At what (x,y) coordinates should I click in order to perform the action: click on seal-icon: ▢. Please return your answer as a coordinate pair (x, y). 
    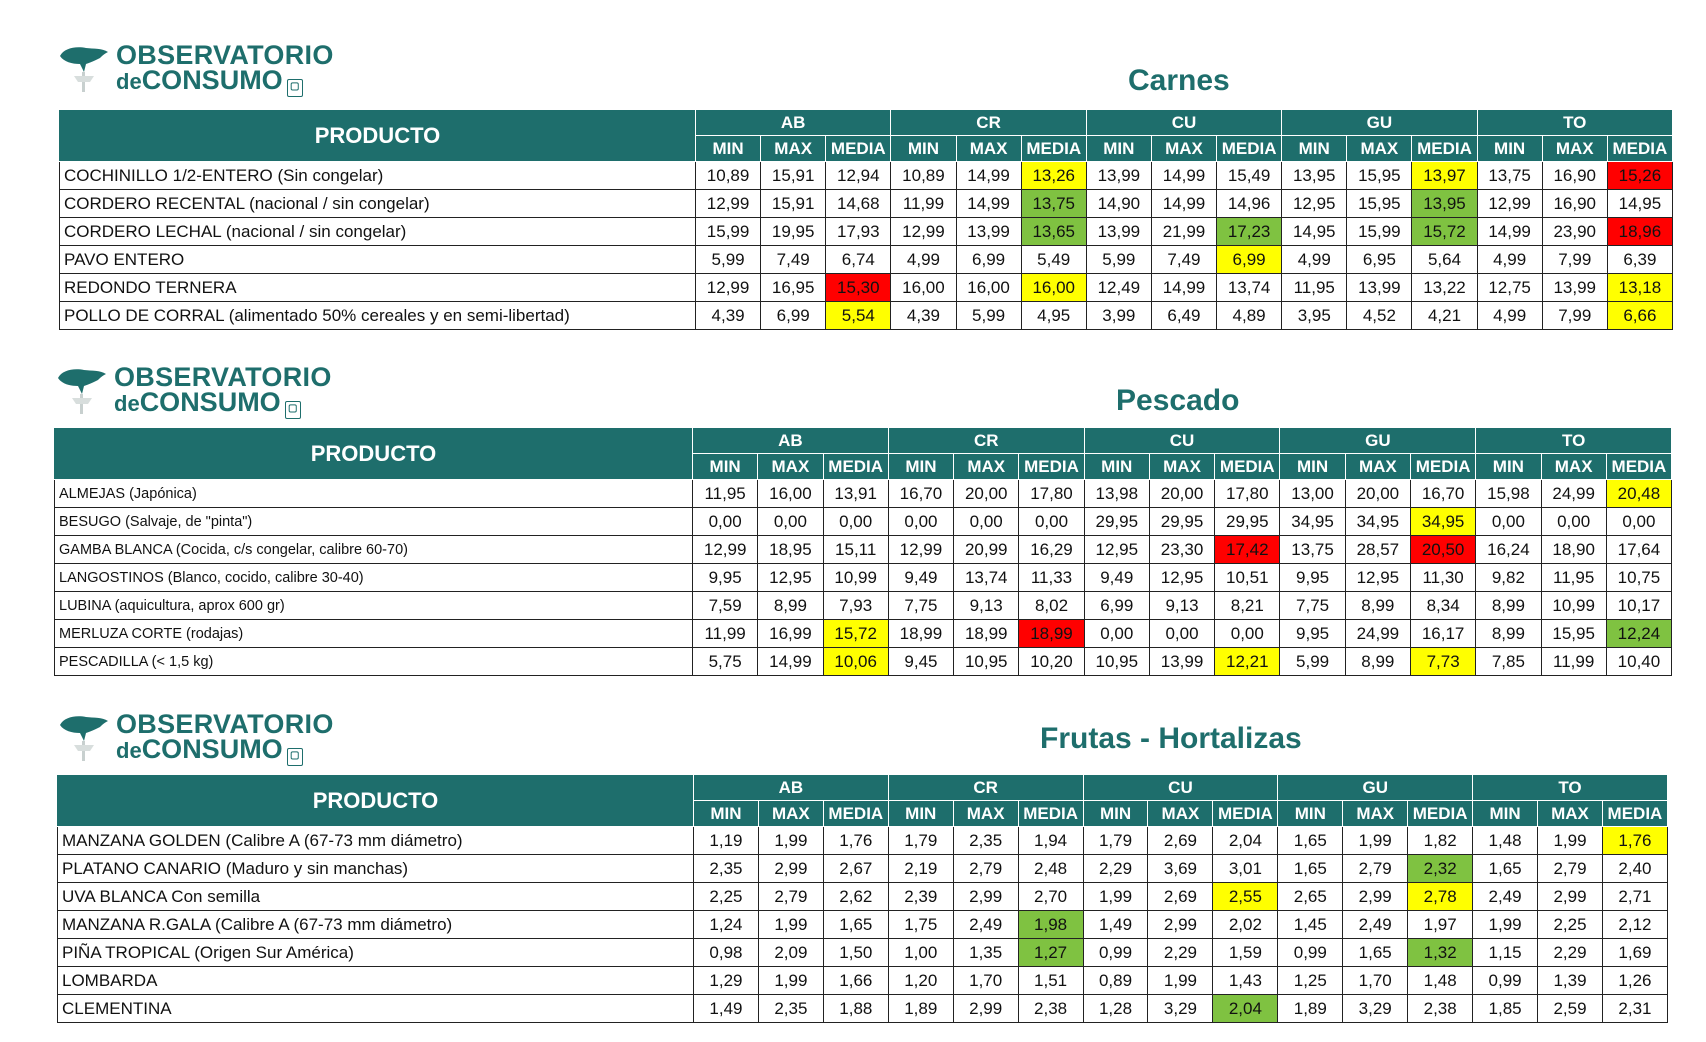
    Looking at the image, I should click on (292, 410).